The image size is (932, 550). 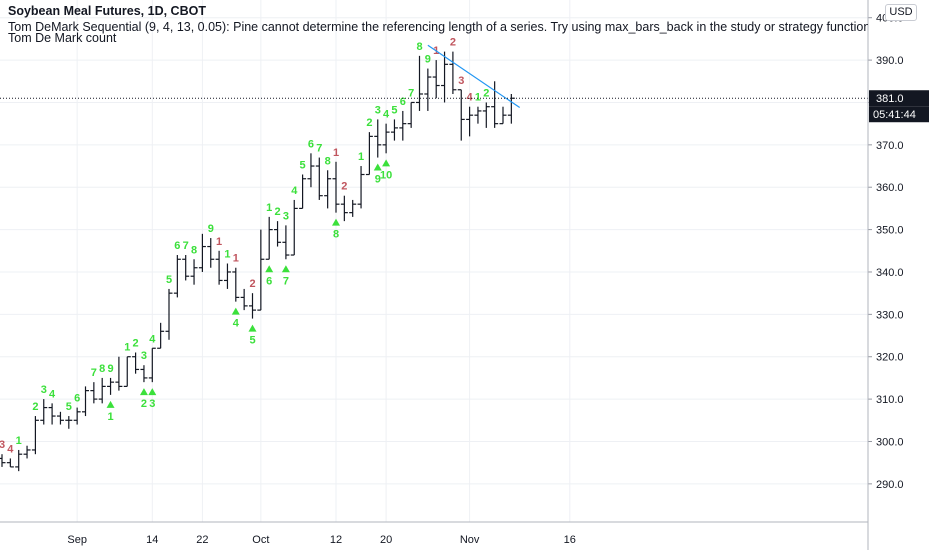 What do you see at coordinates (303, 166) in the screenshot?
I see `td-count-label: 5` at bounding box center [303, 166].